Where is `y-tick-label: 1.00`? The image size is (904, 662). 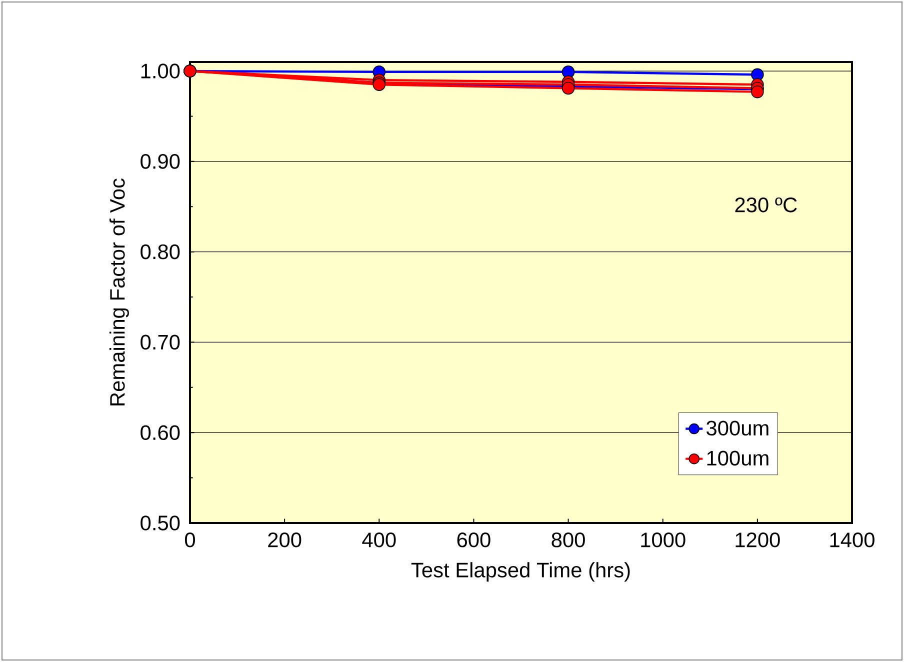 y-tick-label: 1.00 is located at coordinates (160, 71).